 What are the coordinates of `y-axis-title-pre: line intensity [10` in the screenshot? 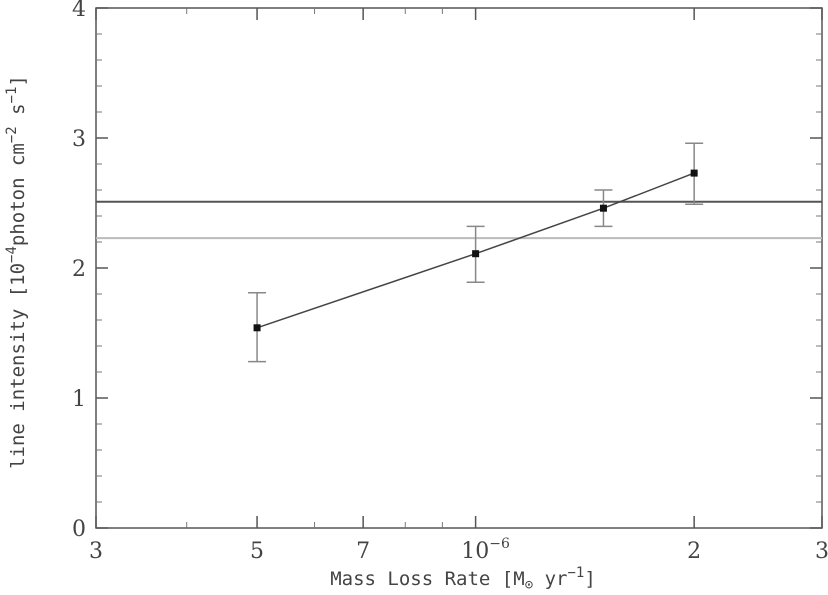 It's located at (18, 366).